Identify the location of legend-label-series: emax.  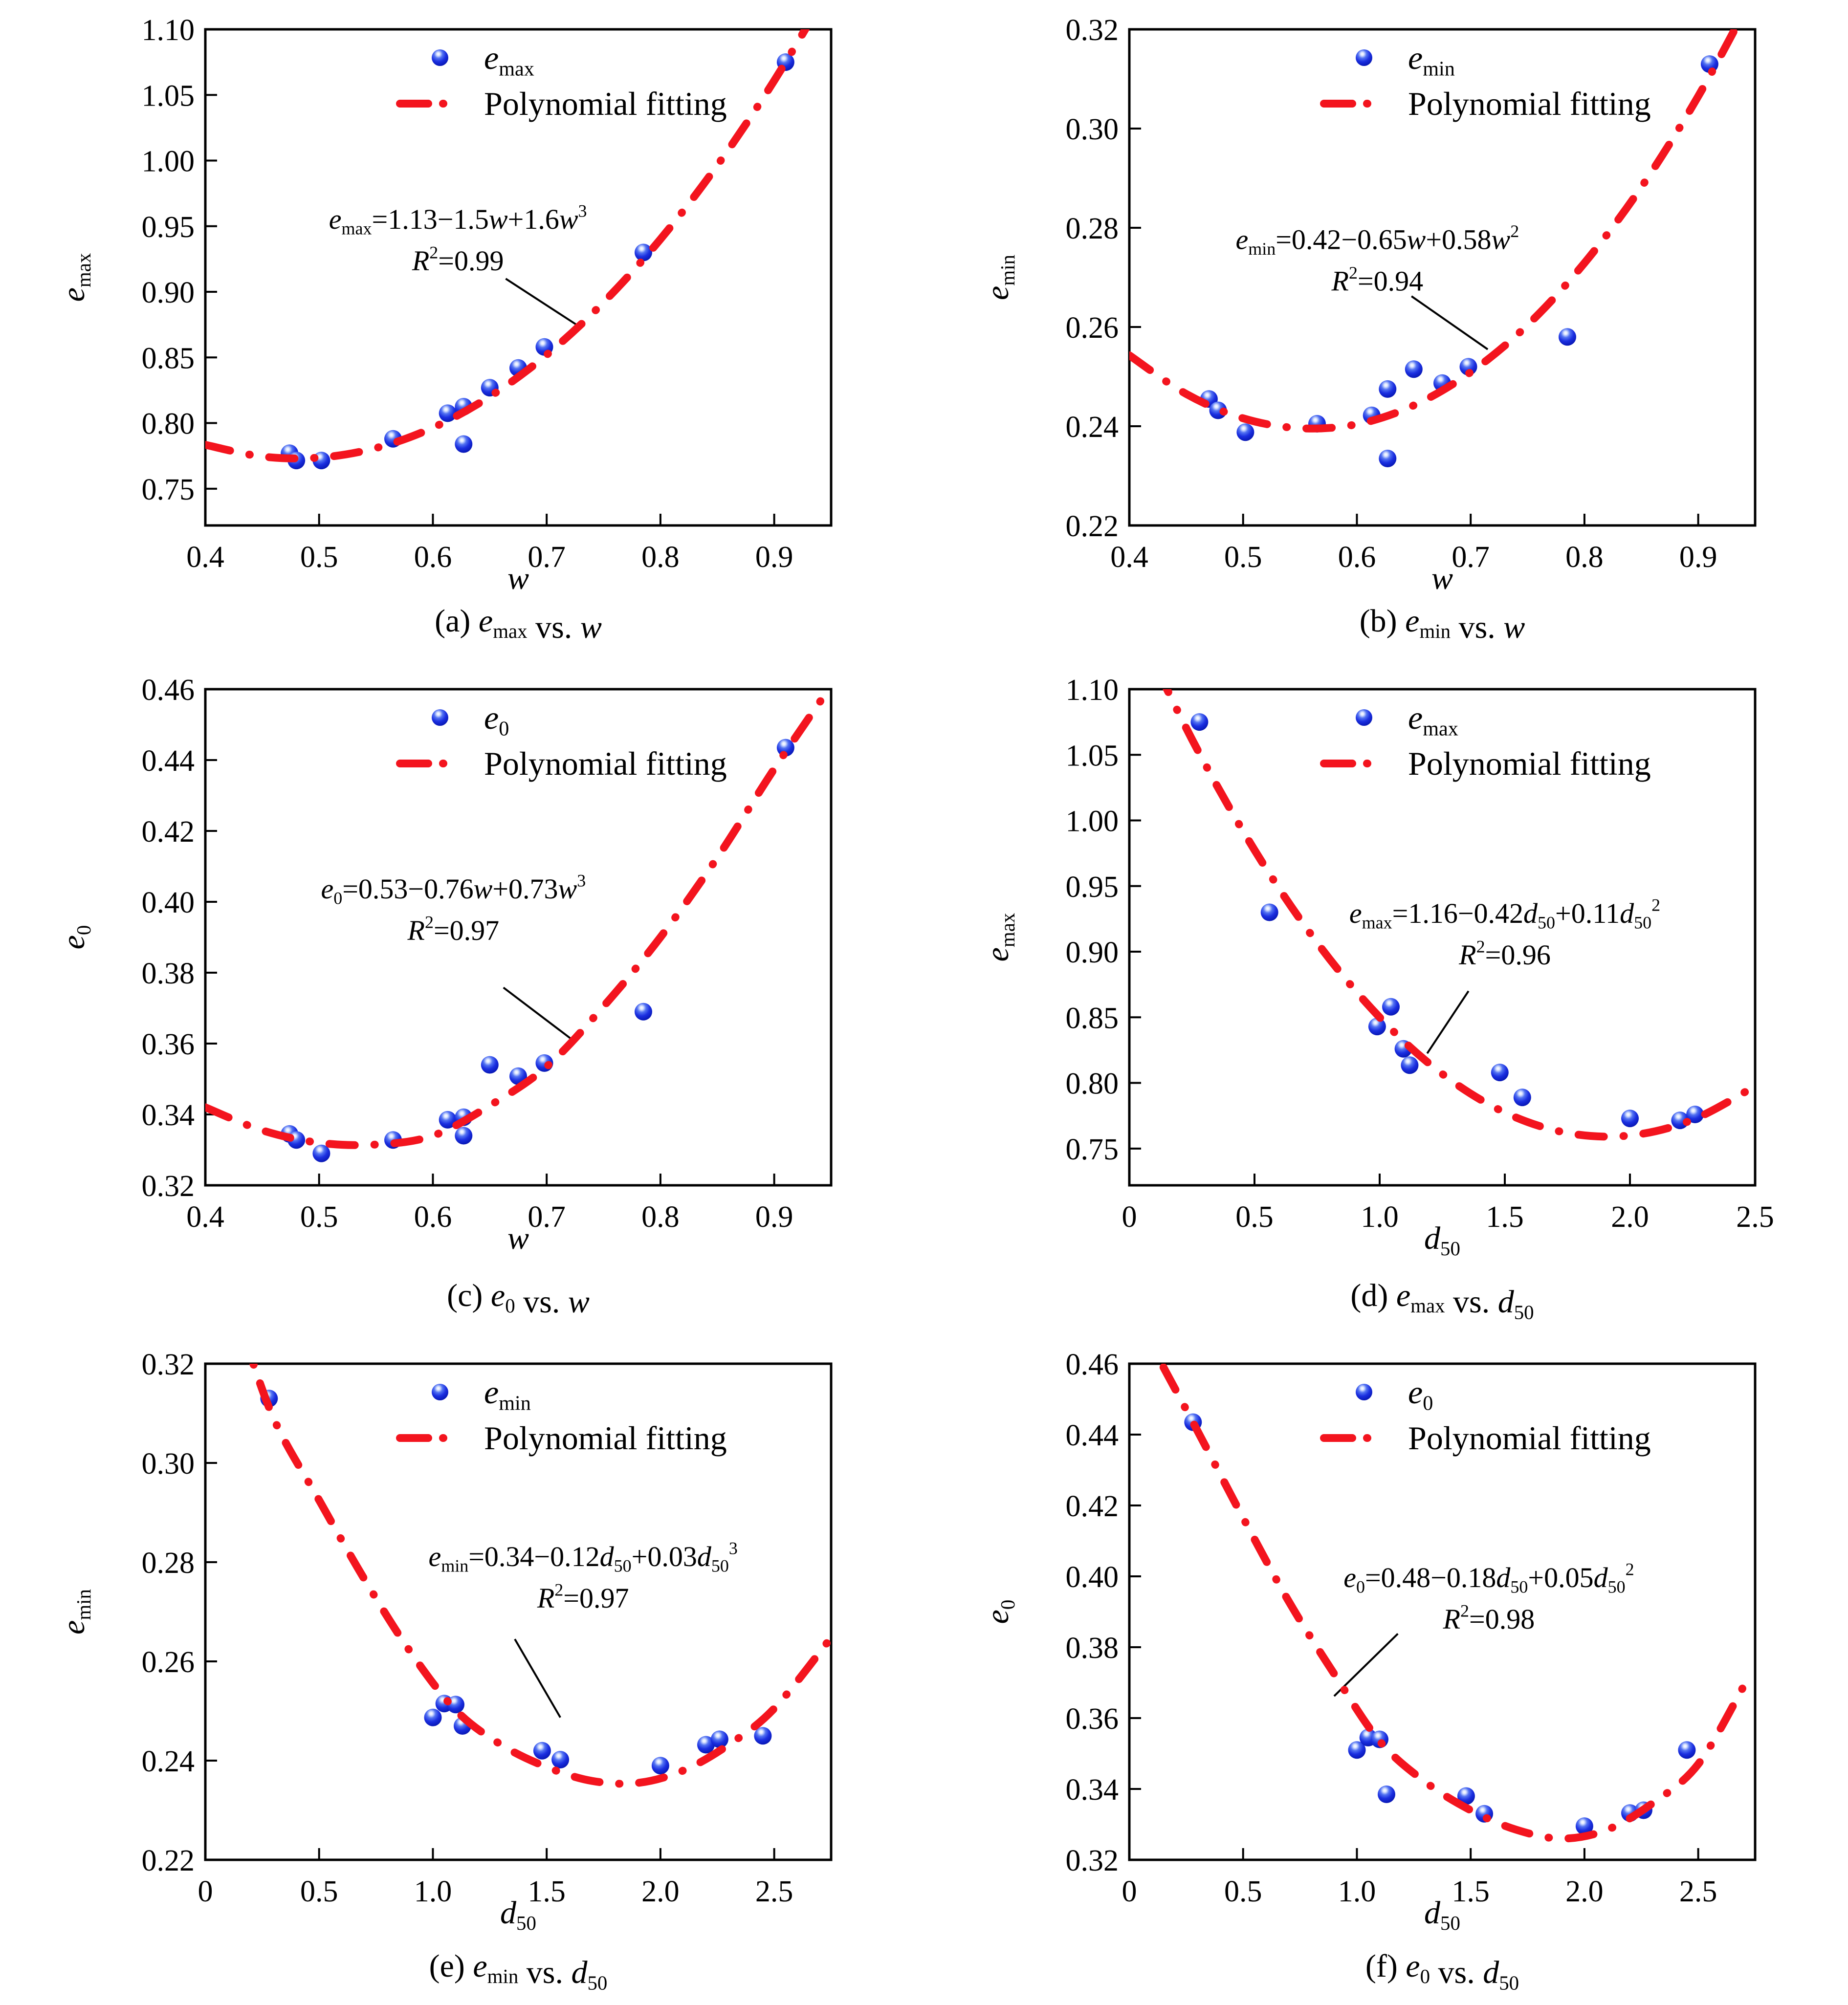
(509, 60).